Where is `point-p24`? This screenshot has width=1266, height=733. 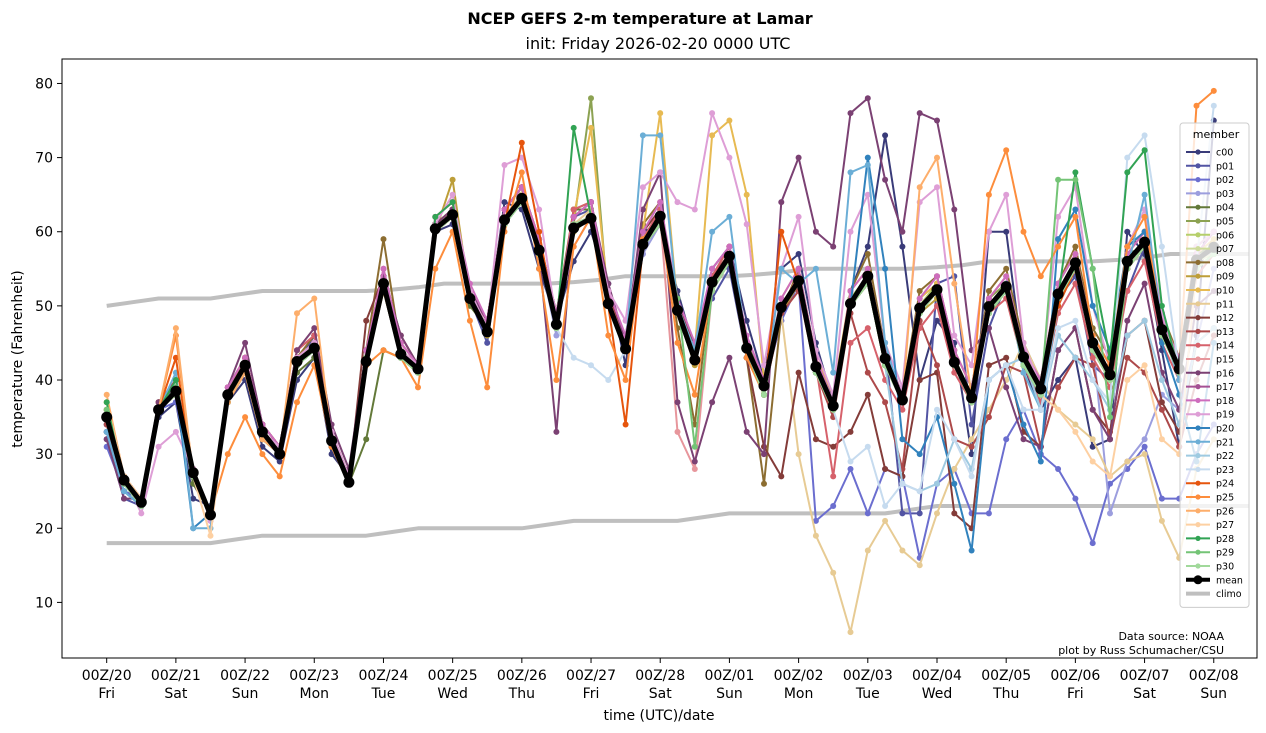
point-p24 is located at coordinates (539, 231).